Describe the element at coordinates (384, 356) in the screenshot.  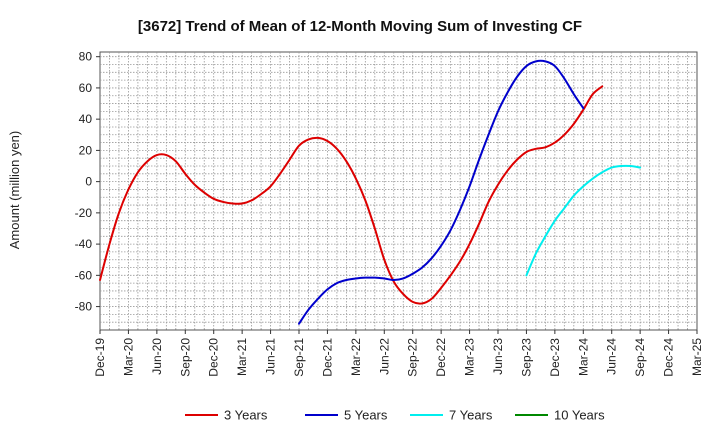
I see `x-tick-label: Jun-22` at that location.